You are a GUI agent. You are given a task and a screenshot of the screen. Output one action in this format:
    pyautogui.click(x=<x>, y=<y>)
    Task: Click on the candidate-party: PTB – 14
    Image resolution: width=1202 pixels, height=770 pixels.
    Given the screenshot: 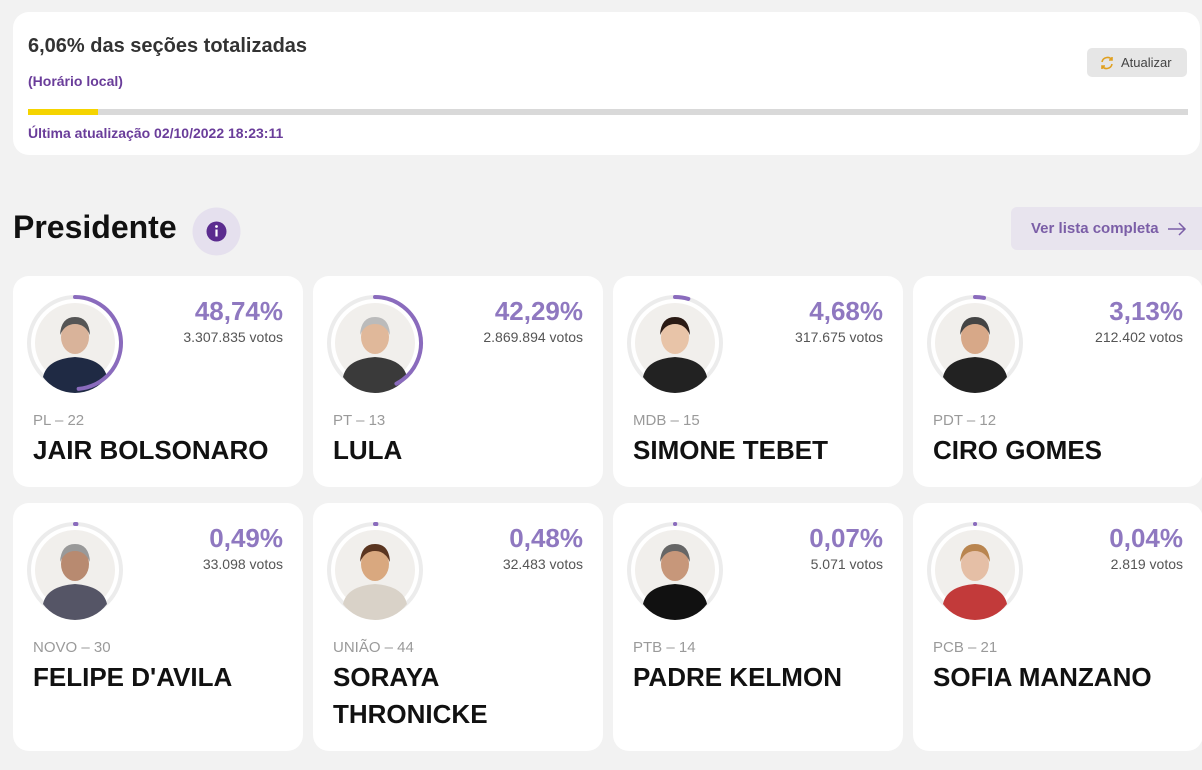 What is the action you would take?
    pyautogui.click(x=664, y=647)
    